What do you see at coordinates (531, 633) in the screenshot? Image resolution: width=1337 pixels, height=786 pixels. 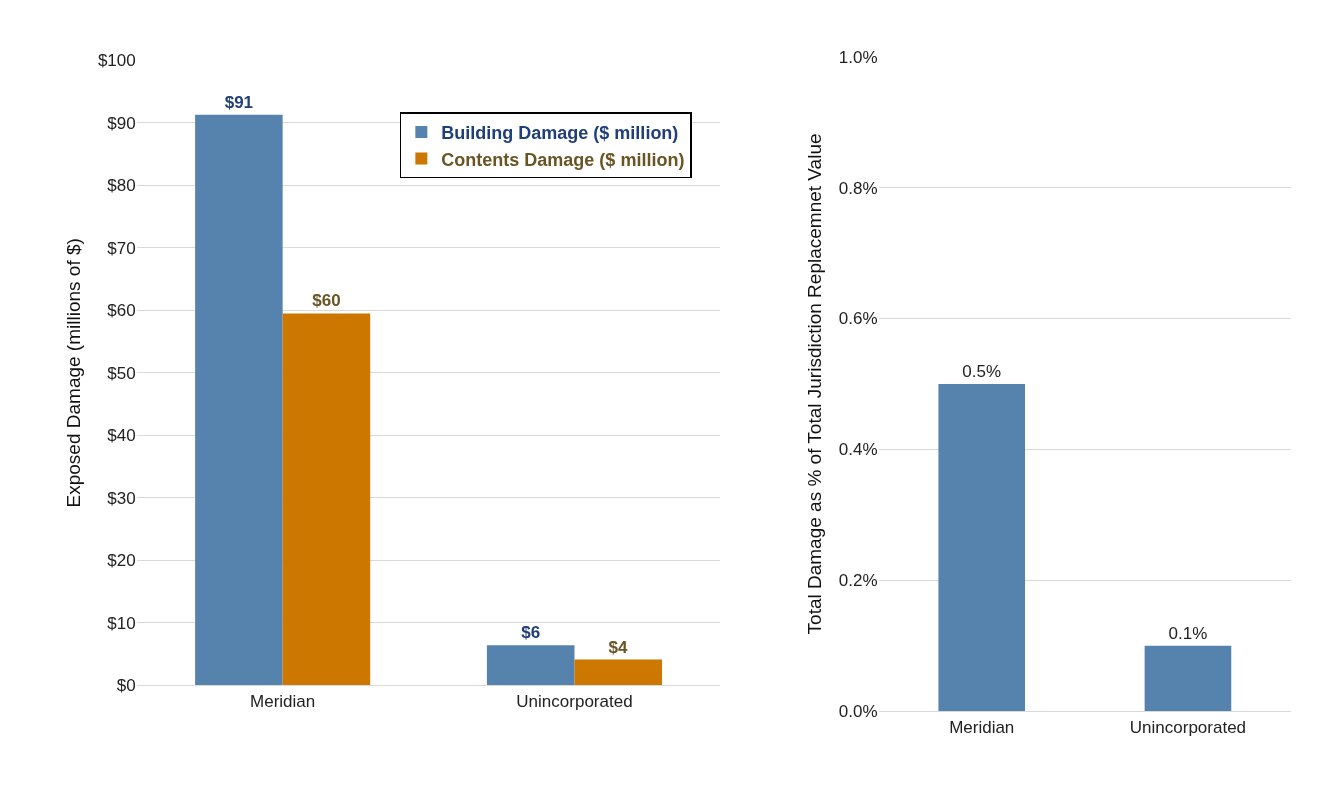 I see `data-label: $6` at bounding box center [531, 633].